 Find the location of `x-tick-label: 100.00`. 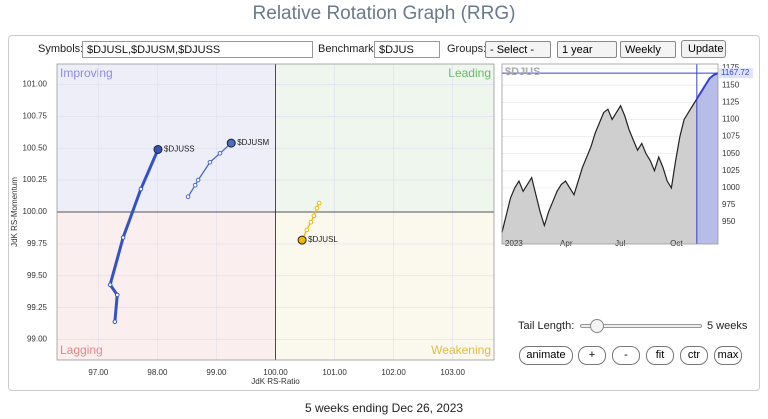

x-tick-label: 100.00 is located at coordinates (275, 372).